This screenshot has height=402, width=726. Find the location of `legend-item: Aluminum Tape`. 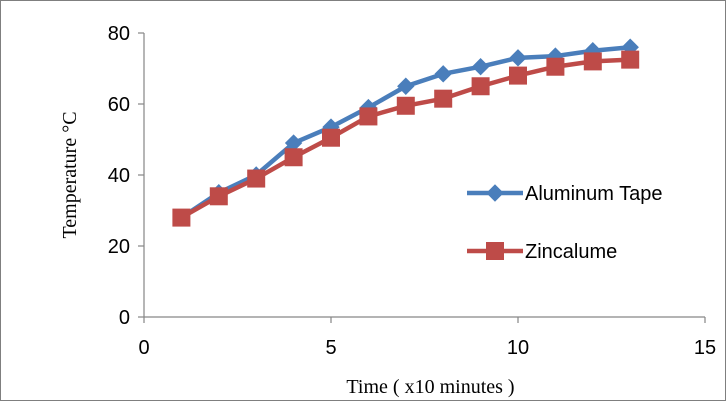

legend-item: Aluminum Tape is located at coordinates (564, 194).